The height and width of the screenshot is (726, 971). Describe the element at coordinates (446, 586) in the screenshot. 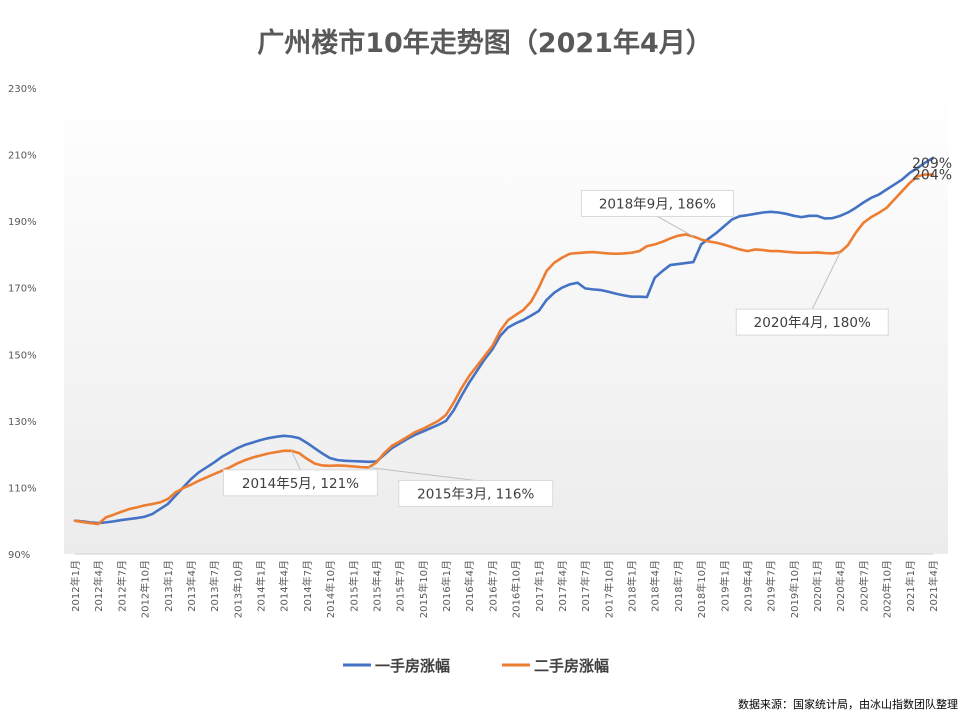

I see `x-tick-label: 2016年1月` at that location.